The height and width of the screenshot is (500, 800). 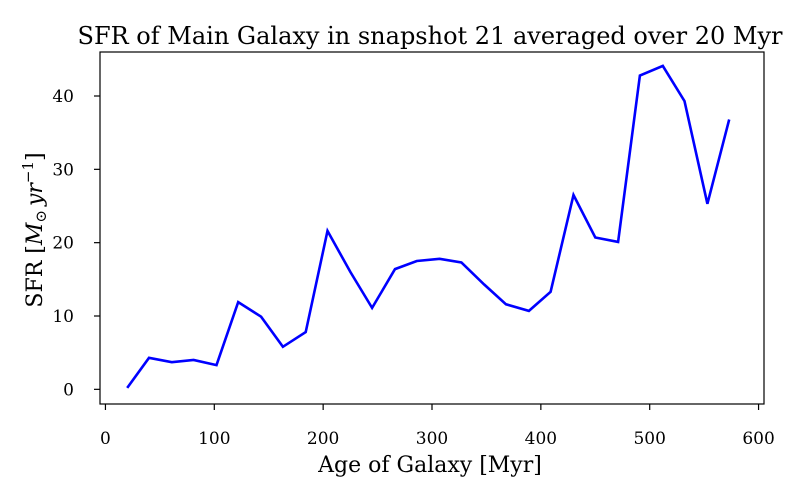 What do you see at coordinates (41, 216) in the screenshot?
I see `y-axis-label-sub: ⊙` at bounding box center [41, 216].